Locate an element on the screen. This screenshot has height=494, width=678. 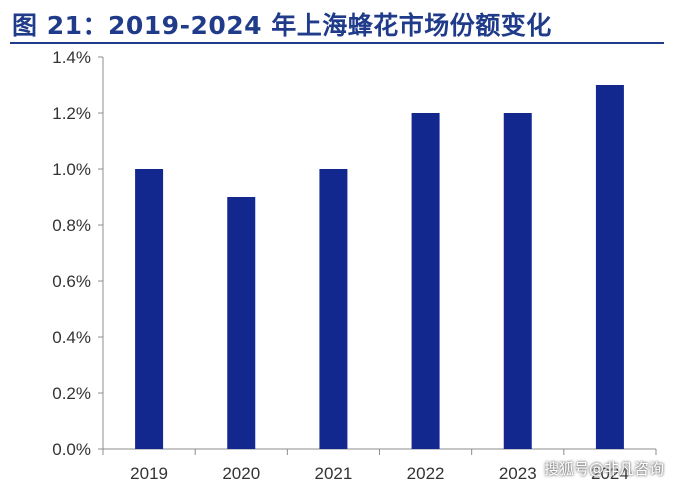
x-axis: 2019 2020 2021 2022 2023 2024 is located at coordinates (379, 465).